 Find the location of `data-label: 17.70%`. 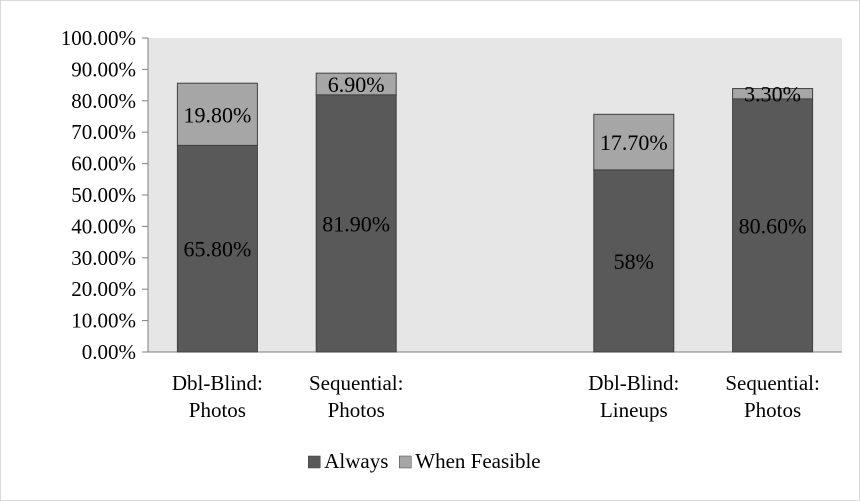

data-label: 17.70% is located at coordinates (634, 142).